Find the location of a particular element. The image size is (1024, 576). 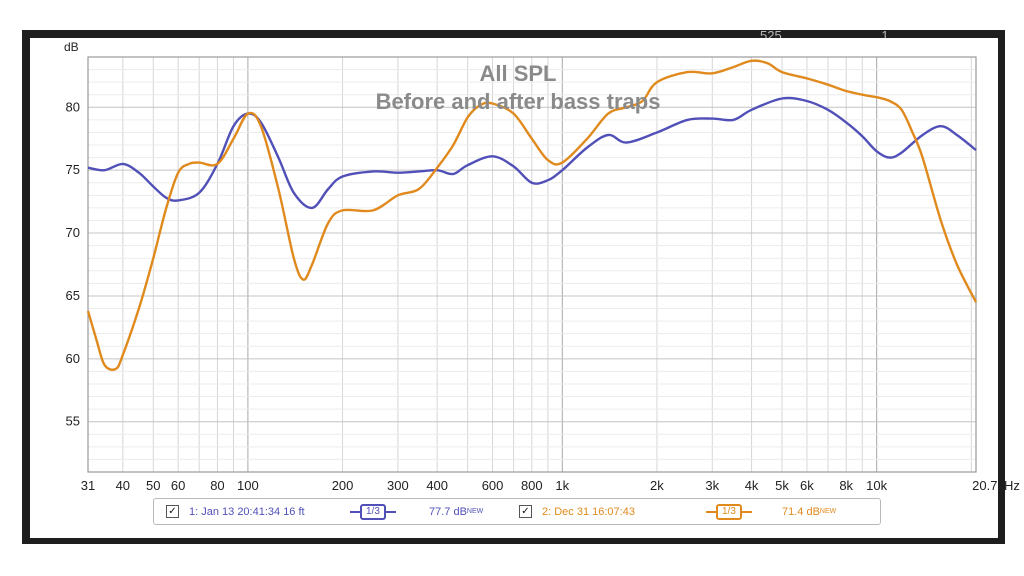

x-tick-label: 600 is located at coordinates (493, 485).